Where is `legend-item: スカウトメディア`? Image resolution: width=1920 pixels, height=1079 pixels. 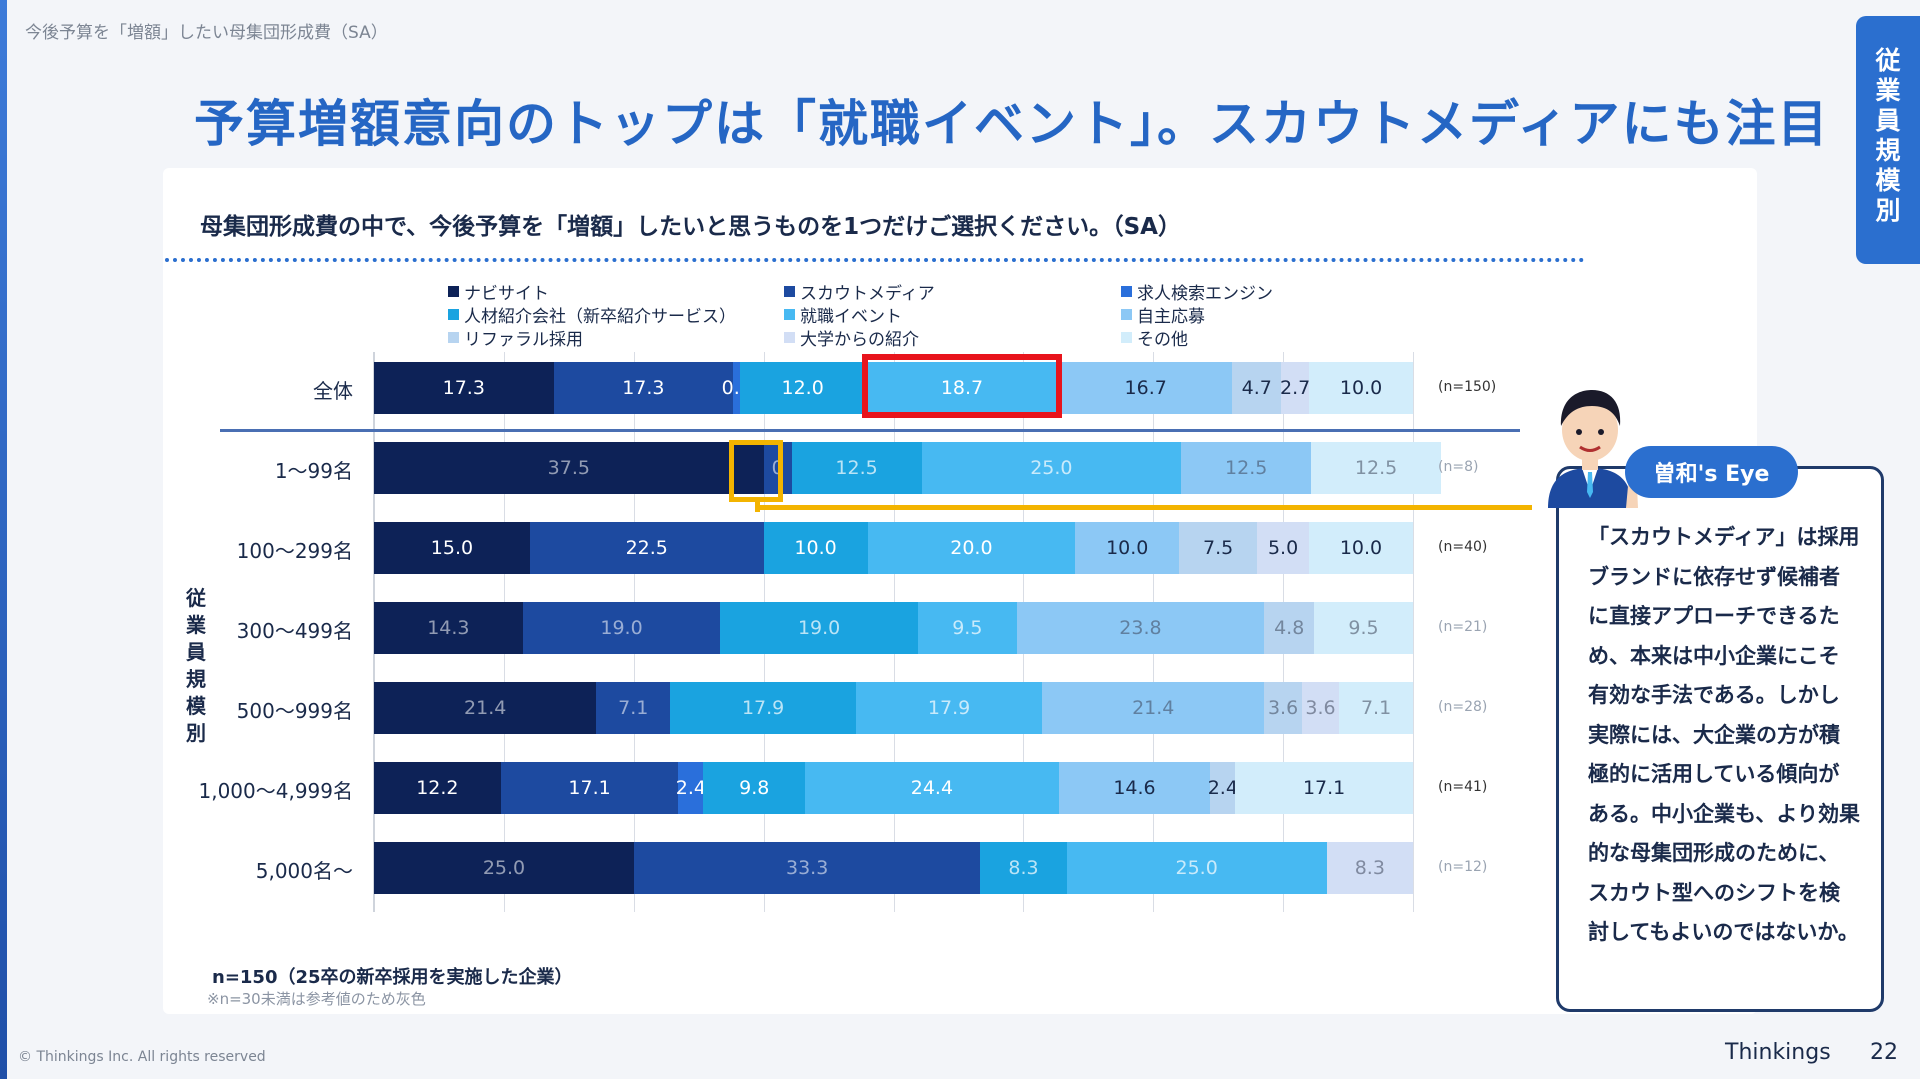 legend-item: スカウトメディア is located at coordinates (859, 291).